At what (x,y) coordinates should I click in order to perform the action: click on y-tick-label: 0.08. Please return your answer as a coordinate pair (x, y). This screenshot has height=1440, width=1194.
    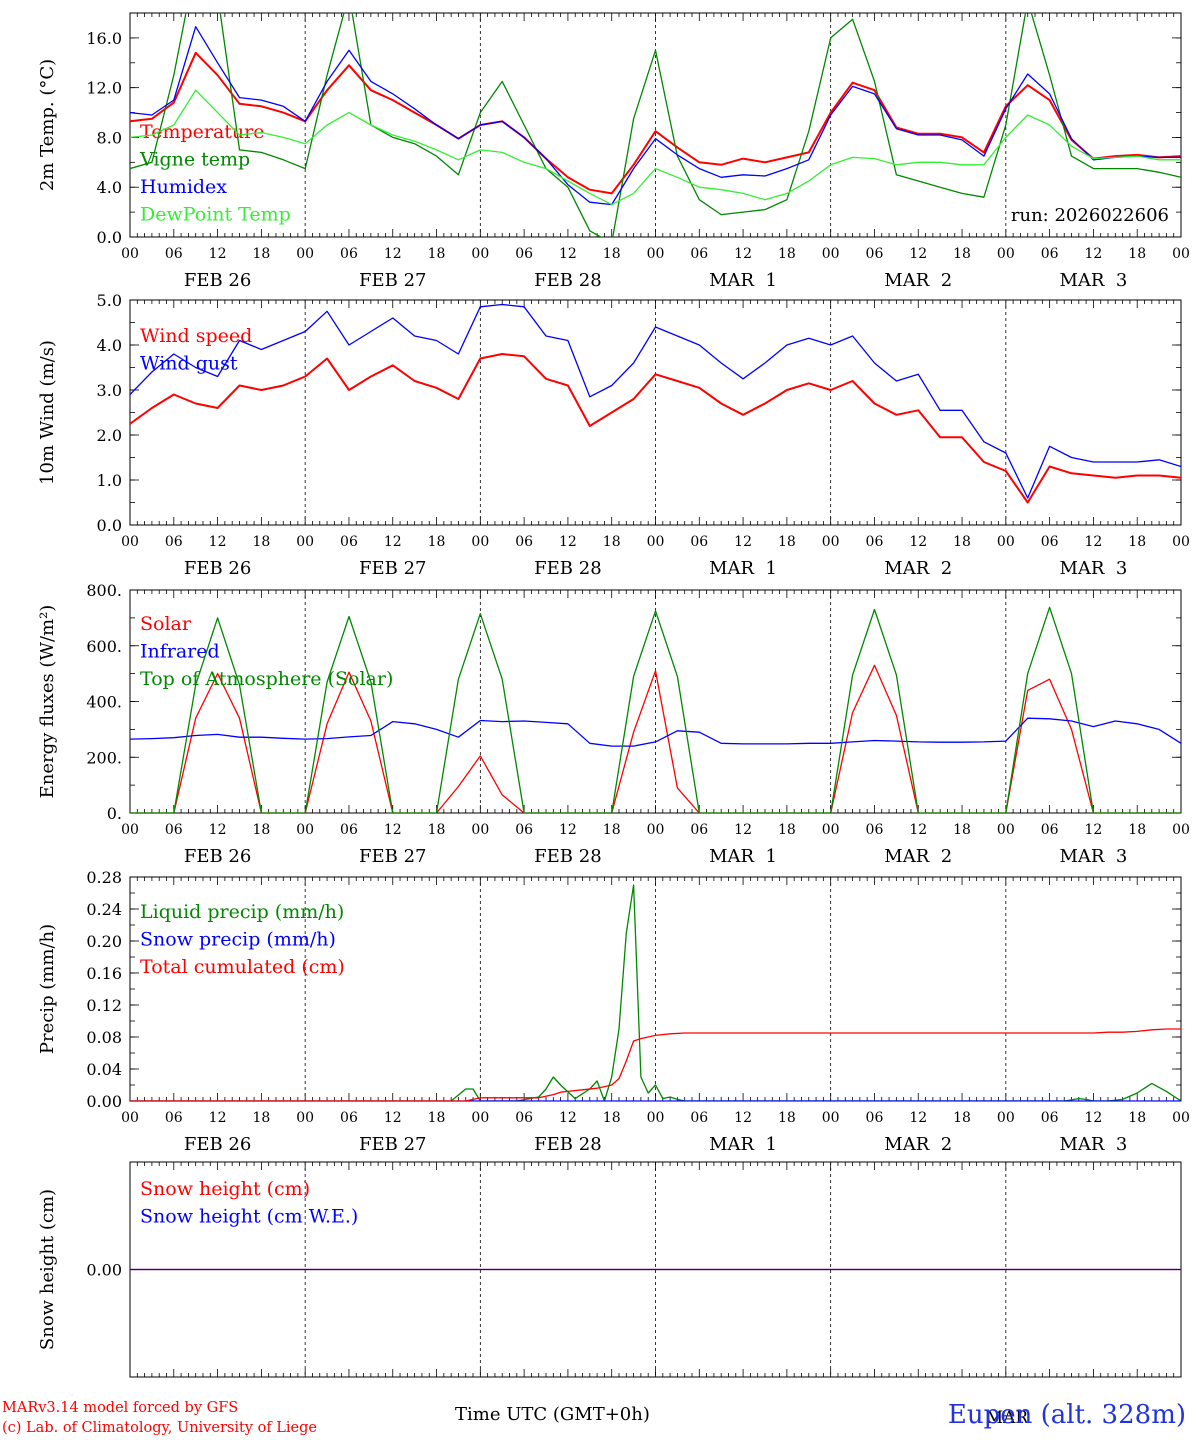
    Looking at the image, I should click on (104, 1037).